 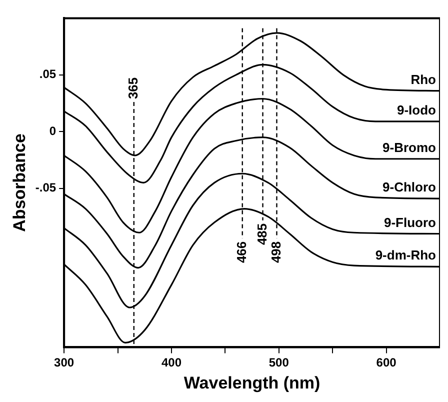 What do you see at coordinates (405, 255) in the screenshot?
I see `series-label: 9-dm-Rho` at bounding box center [405, 255].